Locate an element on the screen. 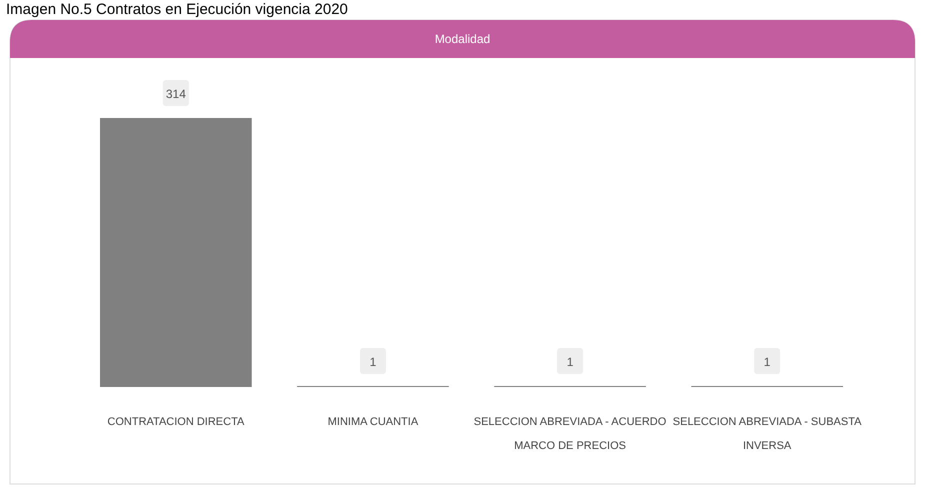  x-tick-label: CONTRATACION DIRECTA is located at coordinates (176, 422).